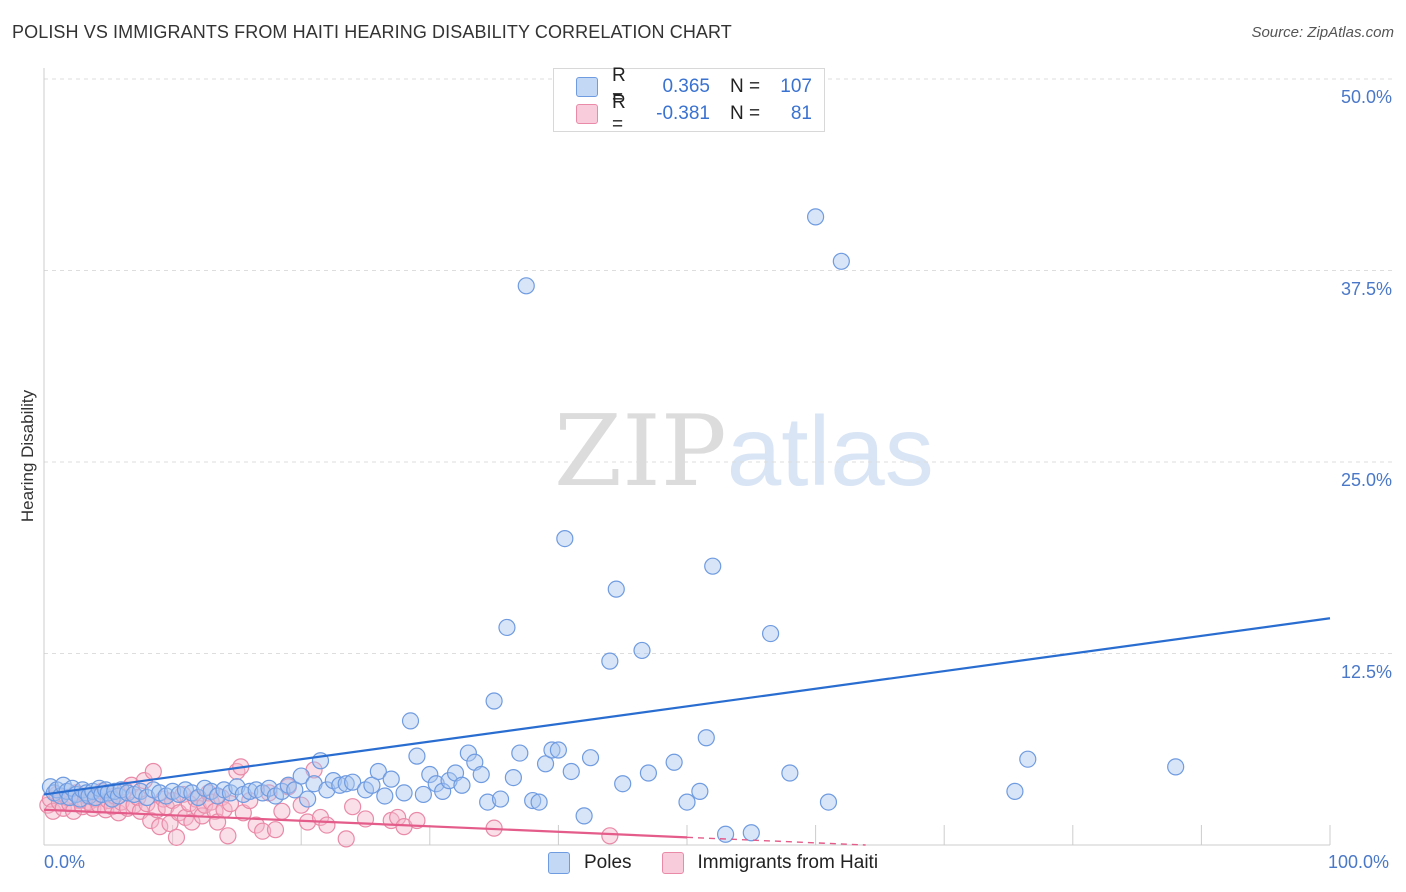  Describe the element at coordinates (608, 862) in the screenshot. I see `legend-poles-label: Poles` at that location.